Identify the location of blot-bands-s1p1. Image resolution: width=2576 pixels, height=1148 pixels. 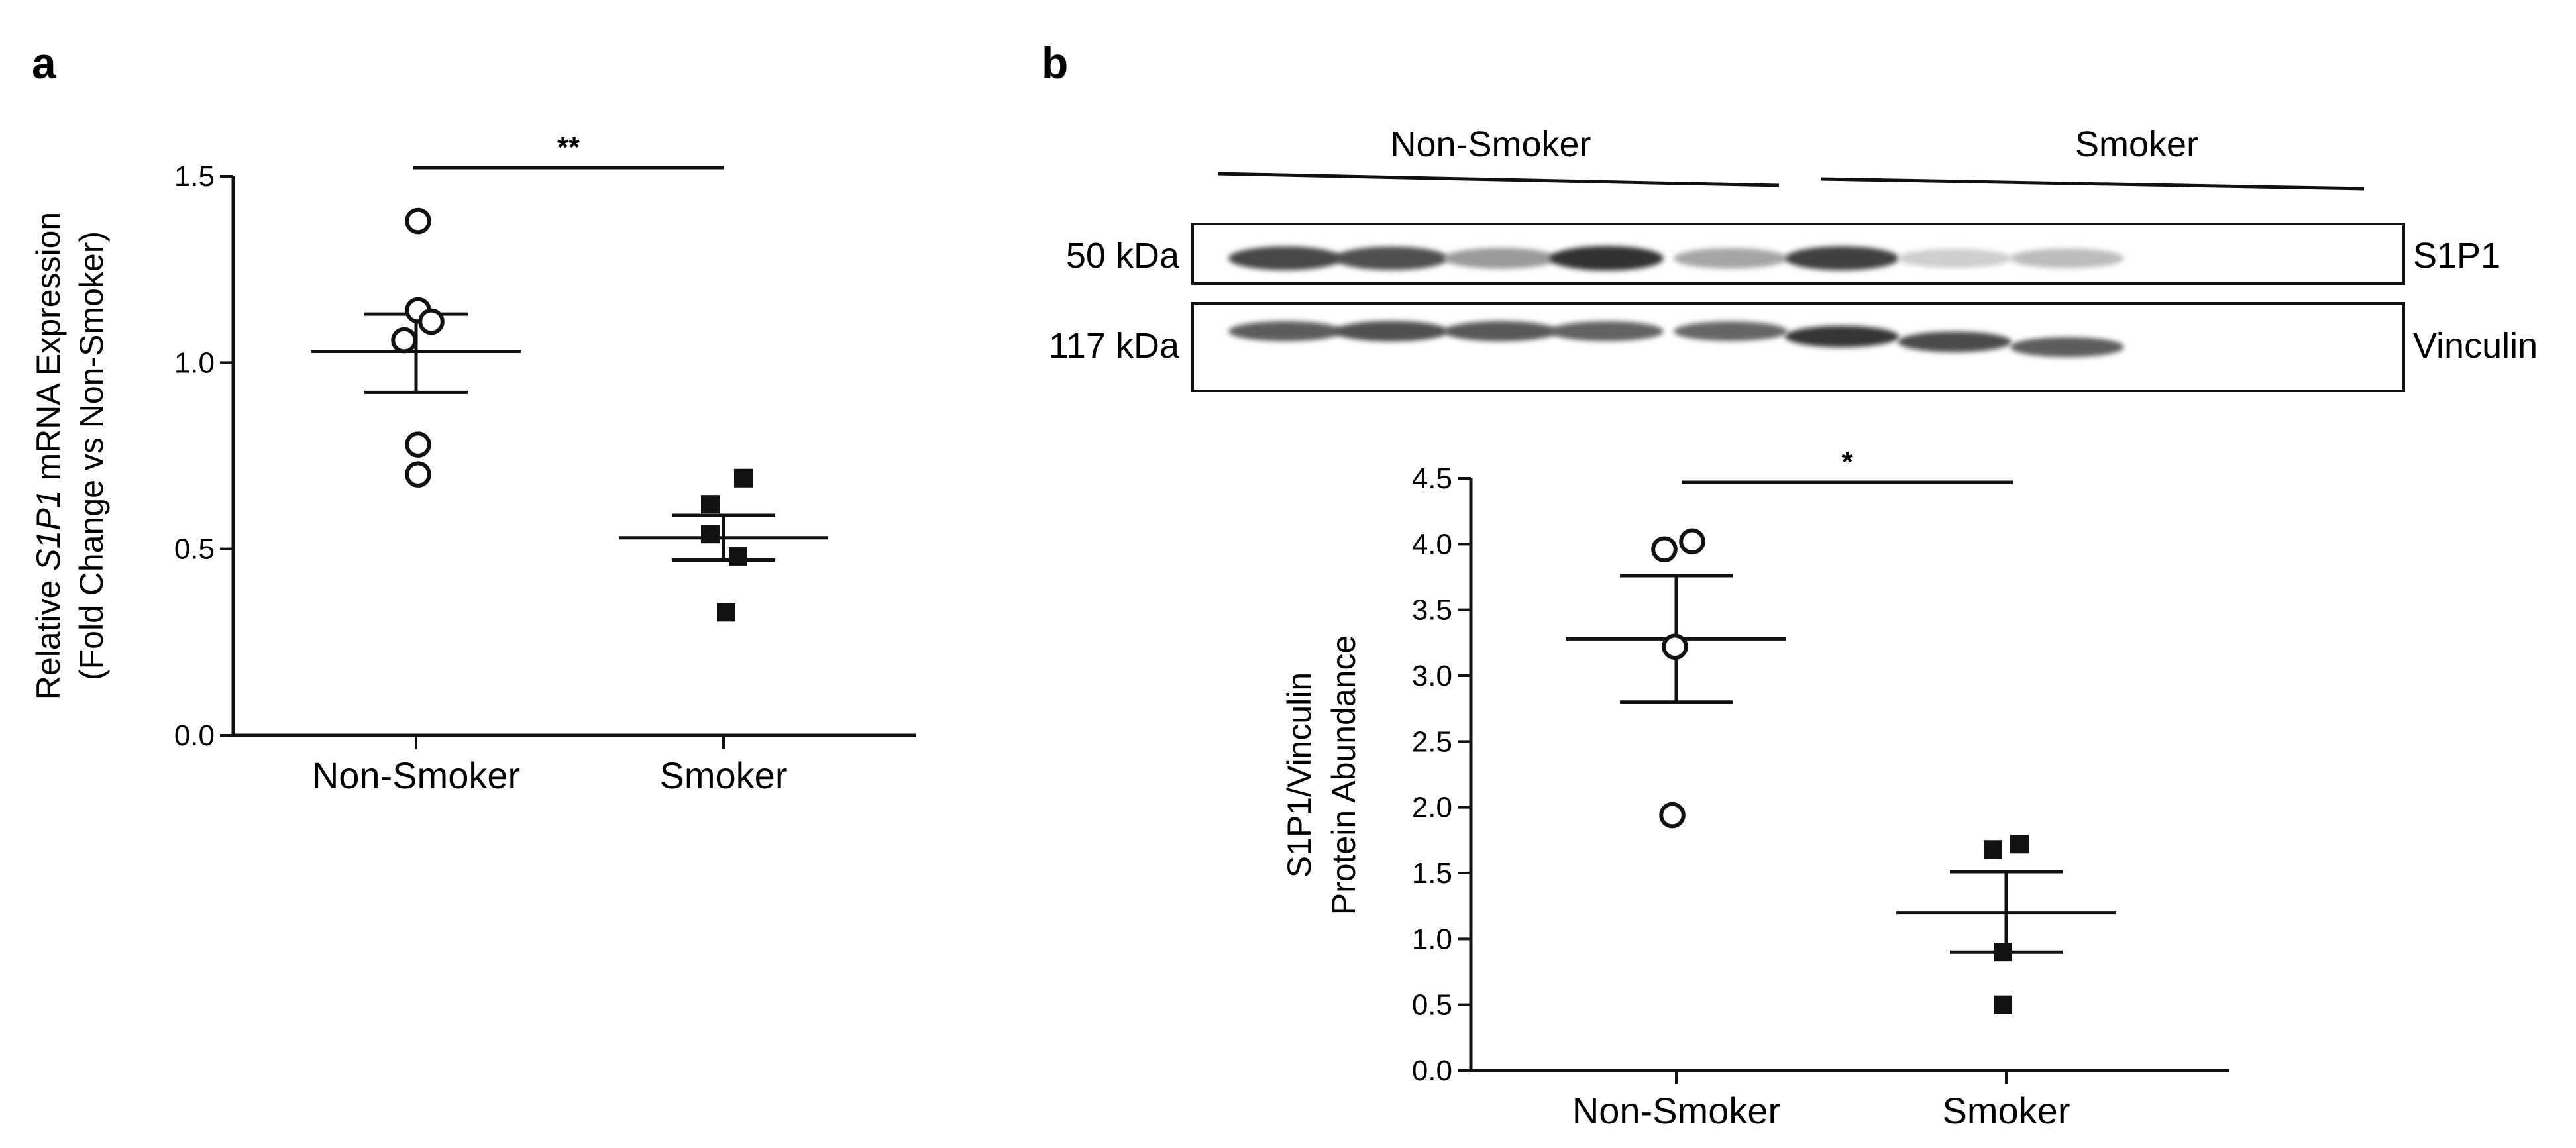
(1676, 258).